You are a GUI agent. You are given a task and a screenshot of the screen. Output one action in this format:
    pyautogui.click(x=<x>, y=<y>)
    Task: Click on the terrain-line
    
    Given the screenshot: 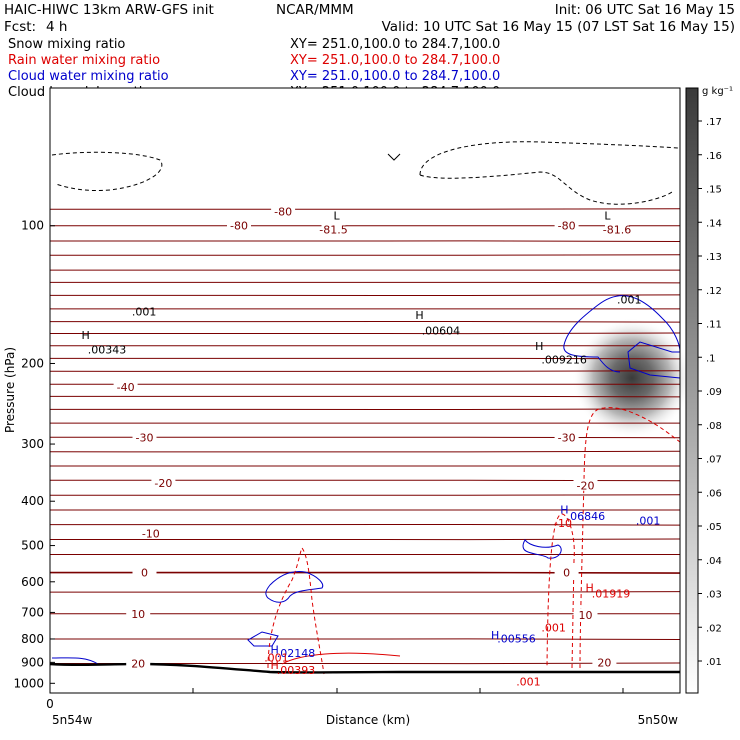 What is the action you would take?
    pyautogui.click(x=364, y=668)
    